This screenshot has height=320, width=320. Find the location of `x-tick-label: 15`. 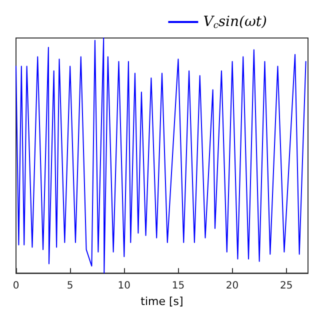

x-tick-label: 15 is located at coordinates (178, 286).